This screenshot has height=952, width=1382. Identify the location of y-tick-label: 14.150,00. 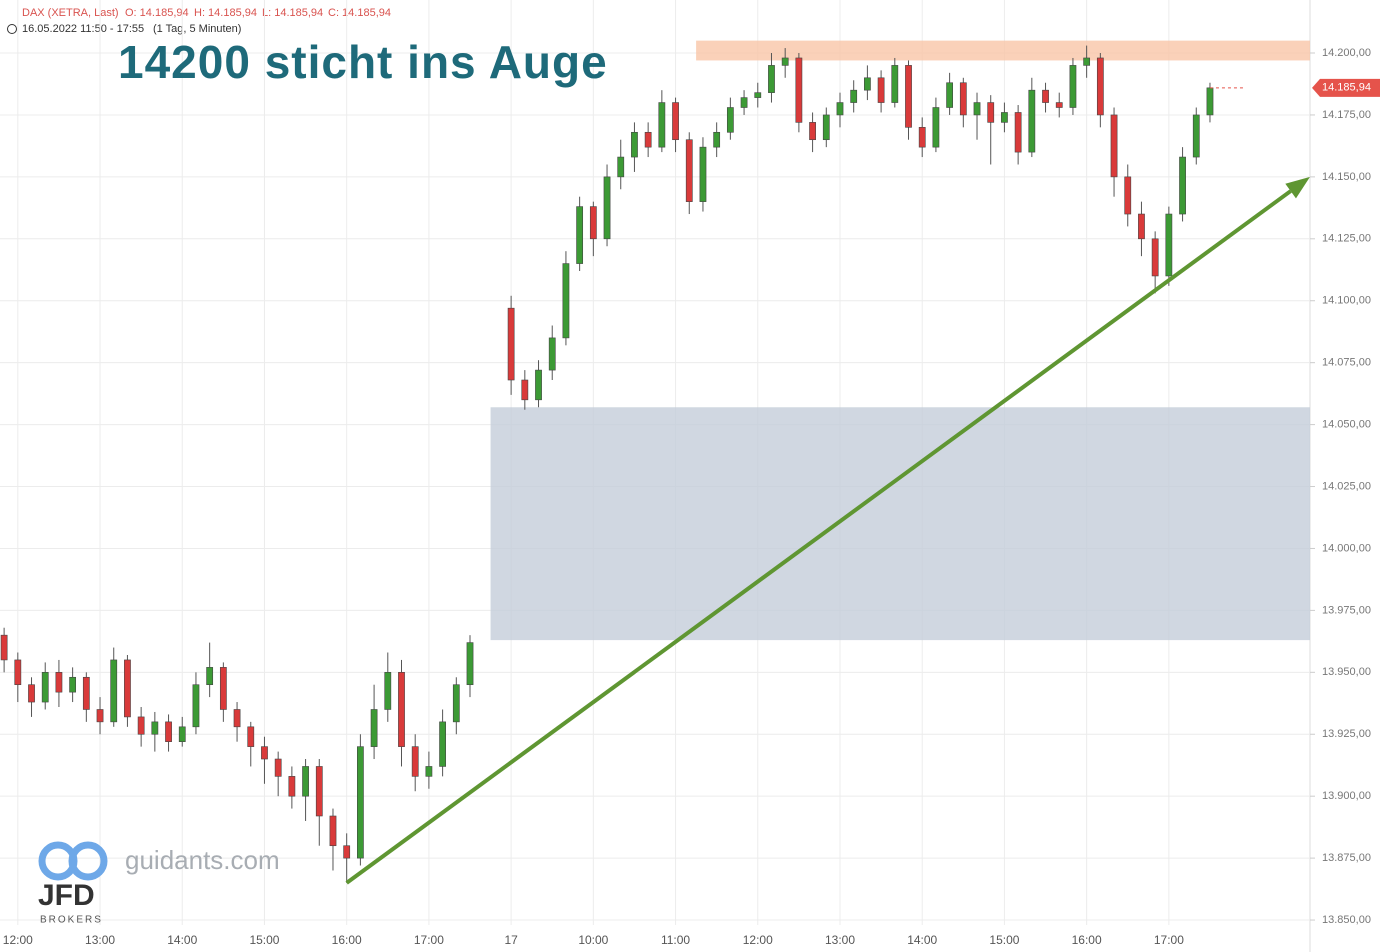
(1346, 177).